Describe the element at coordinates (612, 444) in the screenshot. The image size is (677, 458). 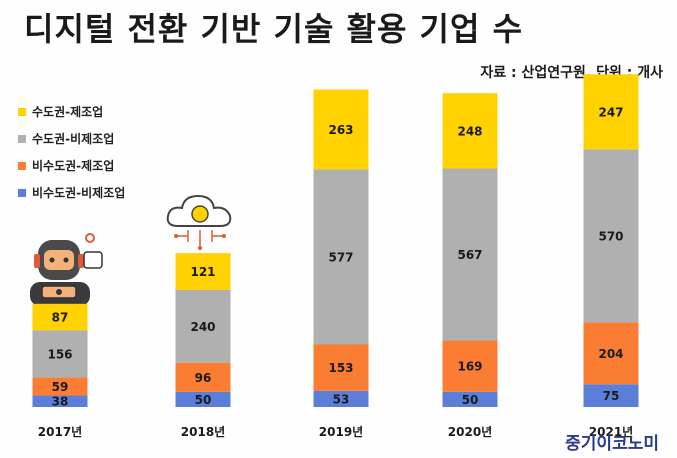
I see `watermark: 중기이코노미` at that location.